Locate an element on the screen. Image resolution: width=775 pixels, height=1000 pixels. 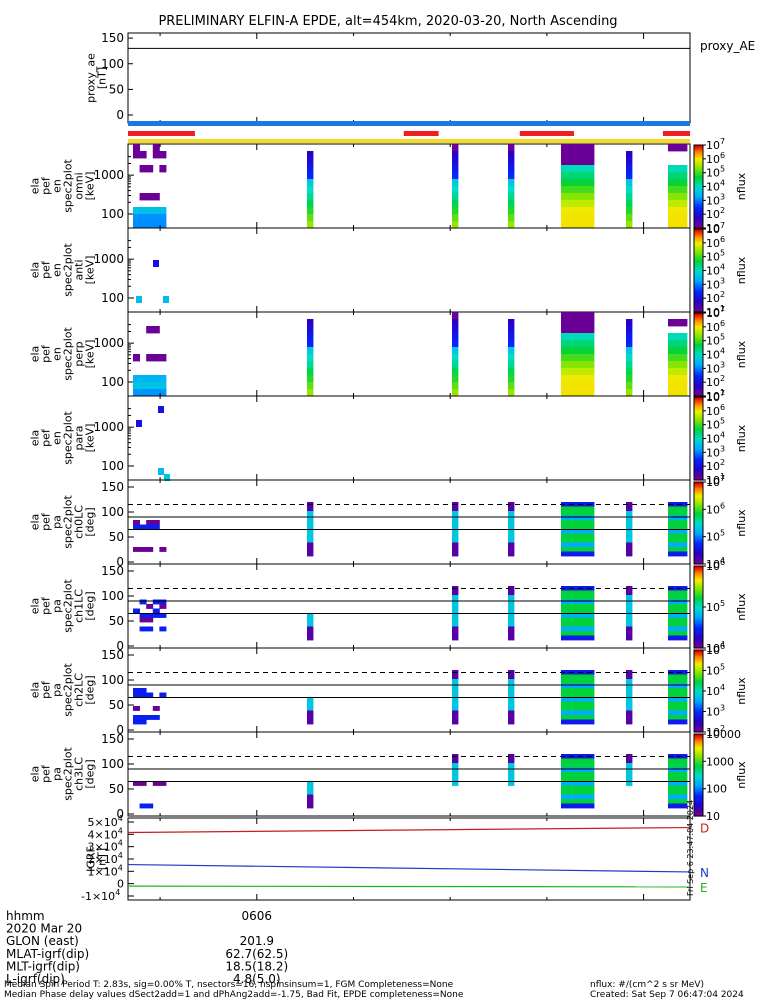
pitch-ylabel-0-line: pa is located at coordinates (57, 522).